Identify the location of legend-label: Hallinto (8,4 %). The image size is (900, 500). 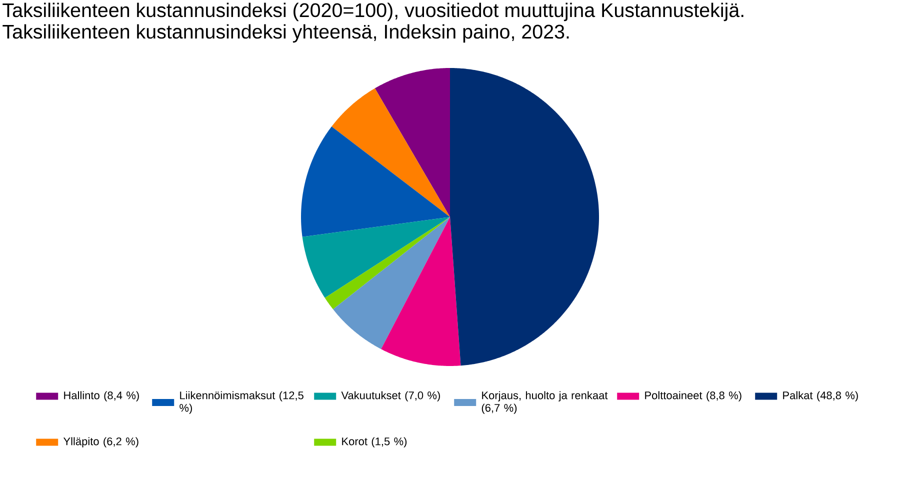
(101, 396).